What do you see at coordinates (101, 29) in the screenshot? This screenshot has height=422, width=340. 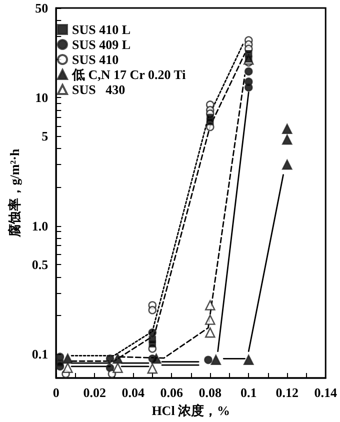 I see `legend-label: SUS 410 L` at bounding box center [101, 29].